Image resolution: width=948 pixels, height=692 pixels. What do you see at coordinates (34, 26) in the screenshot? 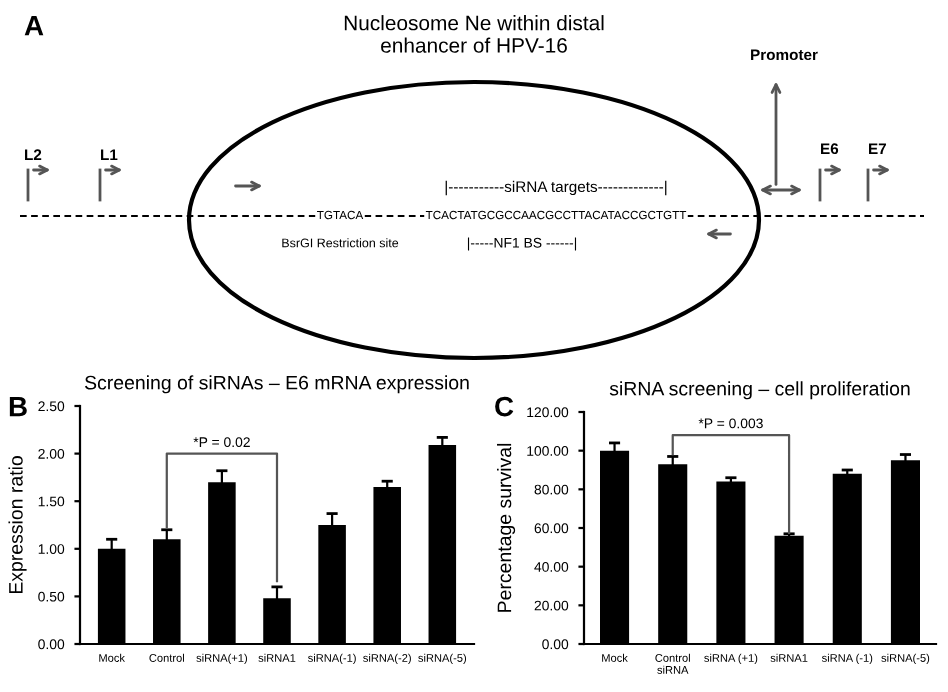
I see `text: A` at bounding box center [34, 26].